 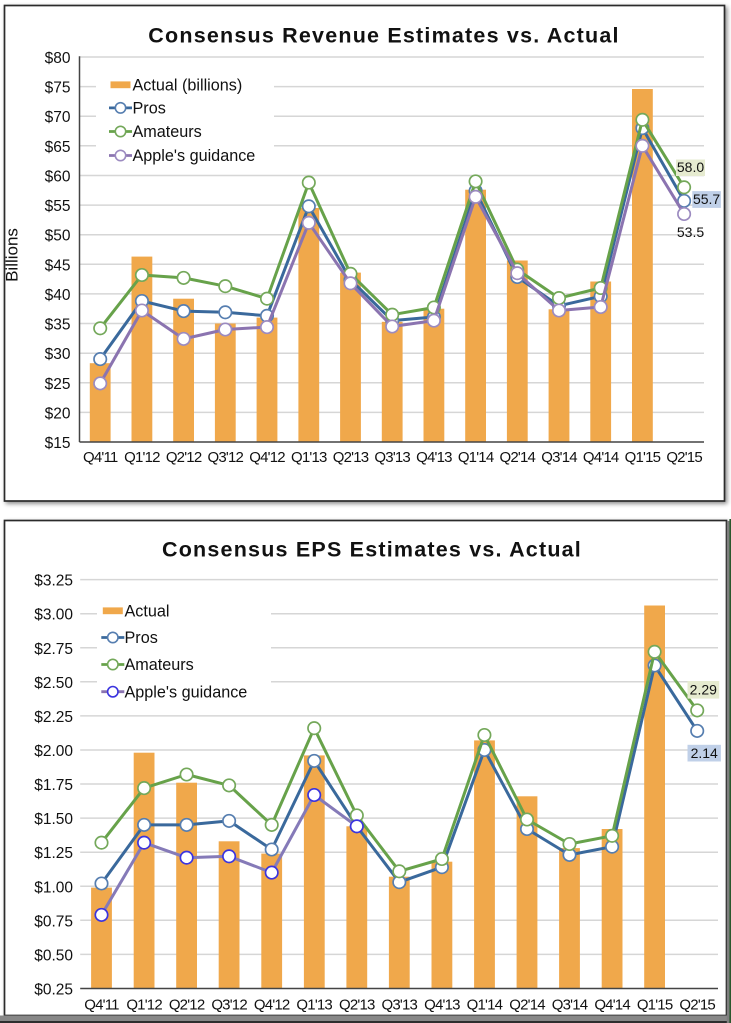 What do you see at coordinates (53, 785) in the screenshot?
I see `svg-text: $1.75` at bounding box center [53, 785].